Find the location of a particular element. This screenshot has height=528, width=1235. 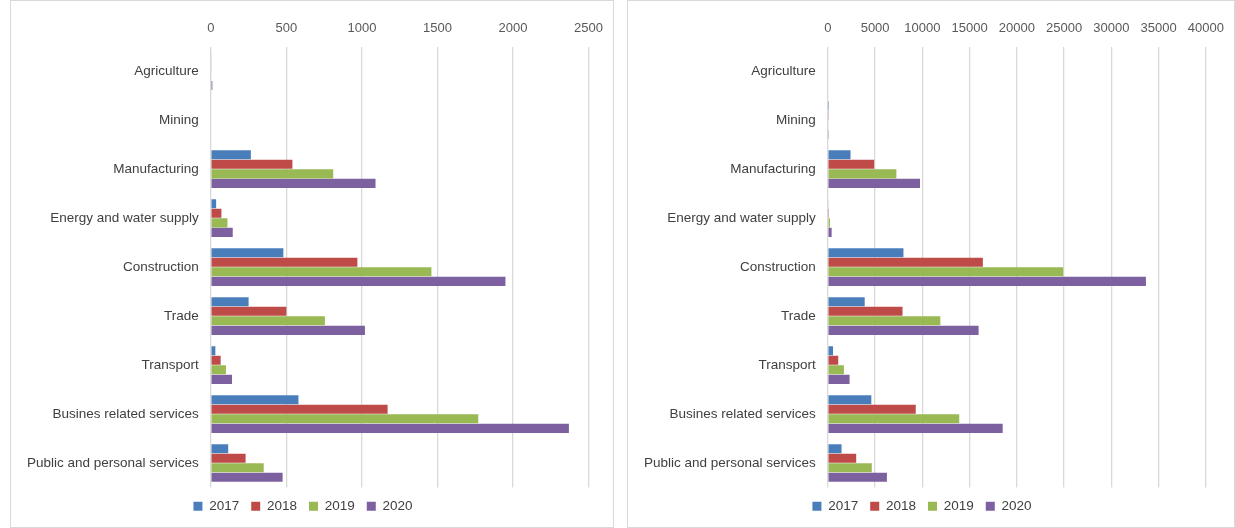

x-tick-label: 10000 is located at coordinates (922, 28).